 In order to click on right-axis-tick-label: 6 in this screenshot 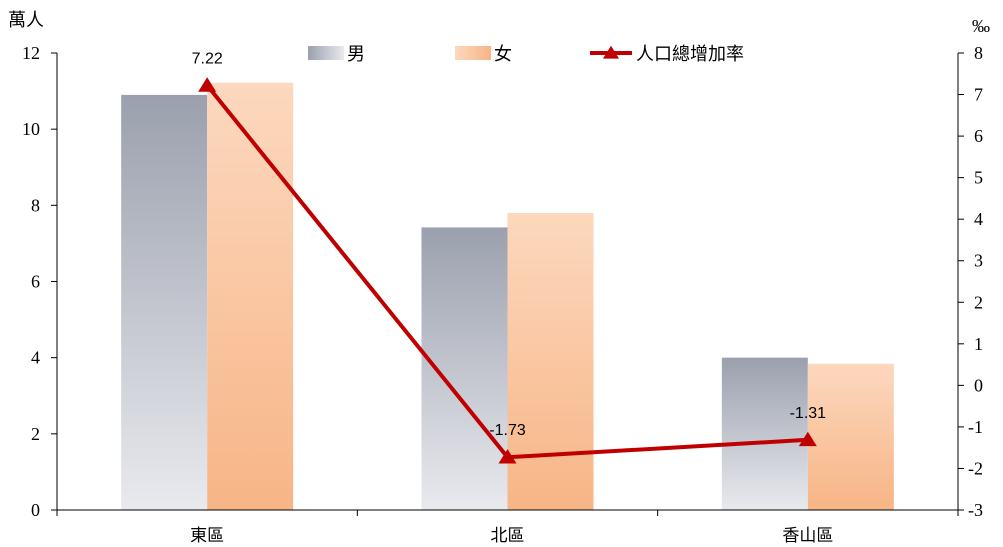, I will do `click(978, 136)`.